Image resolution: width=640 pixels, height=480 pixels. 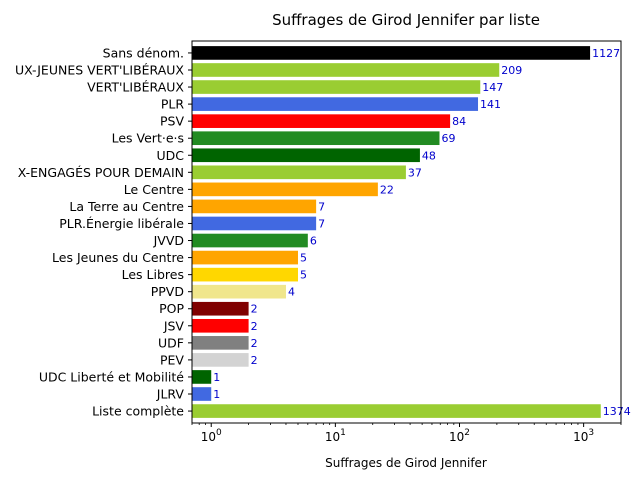 I want to click on category-label: JSV, so click(x=174, y=325).